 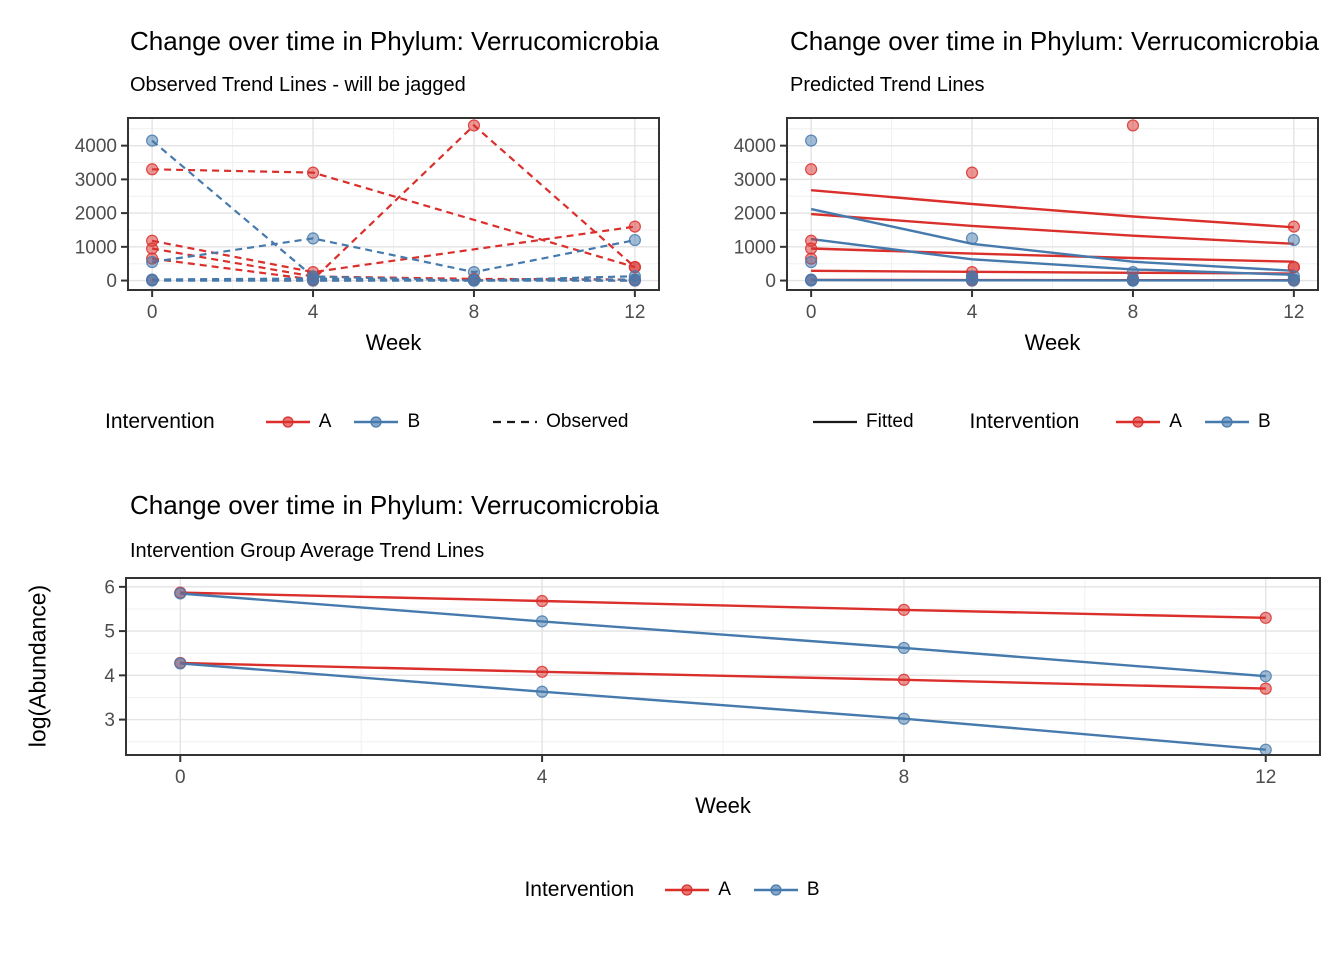 I want to click on observed-plot-area: 0 4 8 12 0 1000 2000 3000 4000, so click(x=367, y=220).